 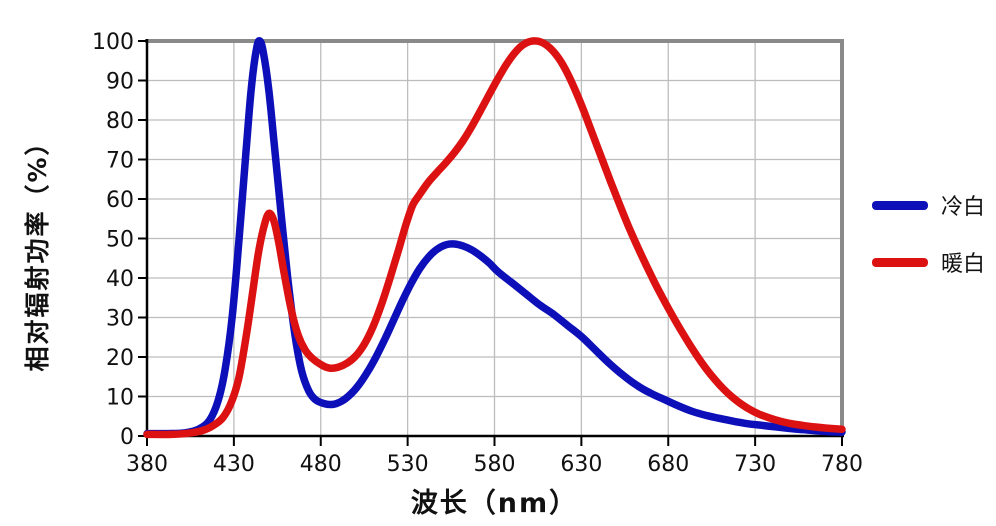 What do you see at coordinates (120, 319) in the screenshot?
I see `y-tick-label-30: 30` at bounding box center [120, 319].